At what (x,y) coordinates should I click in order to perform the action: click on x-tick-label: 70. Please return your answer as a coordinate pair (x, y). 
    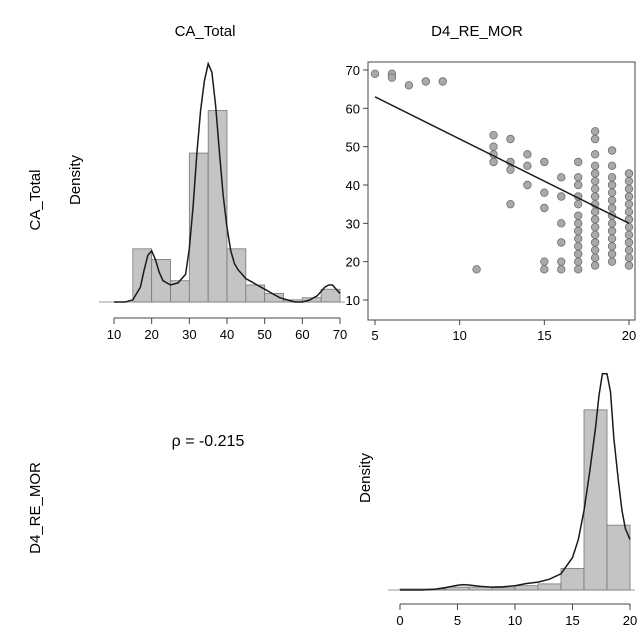
    Looking at the image, I should click on (340, 334).